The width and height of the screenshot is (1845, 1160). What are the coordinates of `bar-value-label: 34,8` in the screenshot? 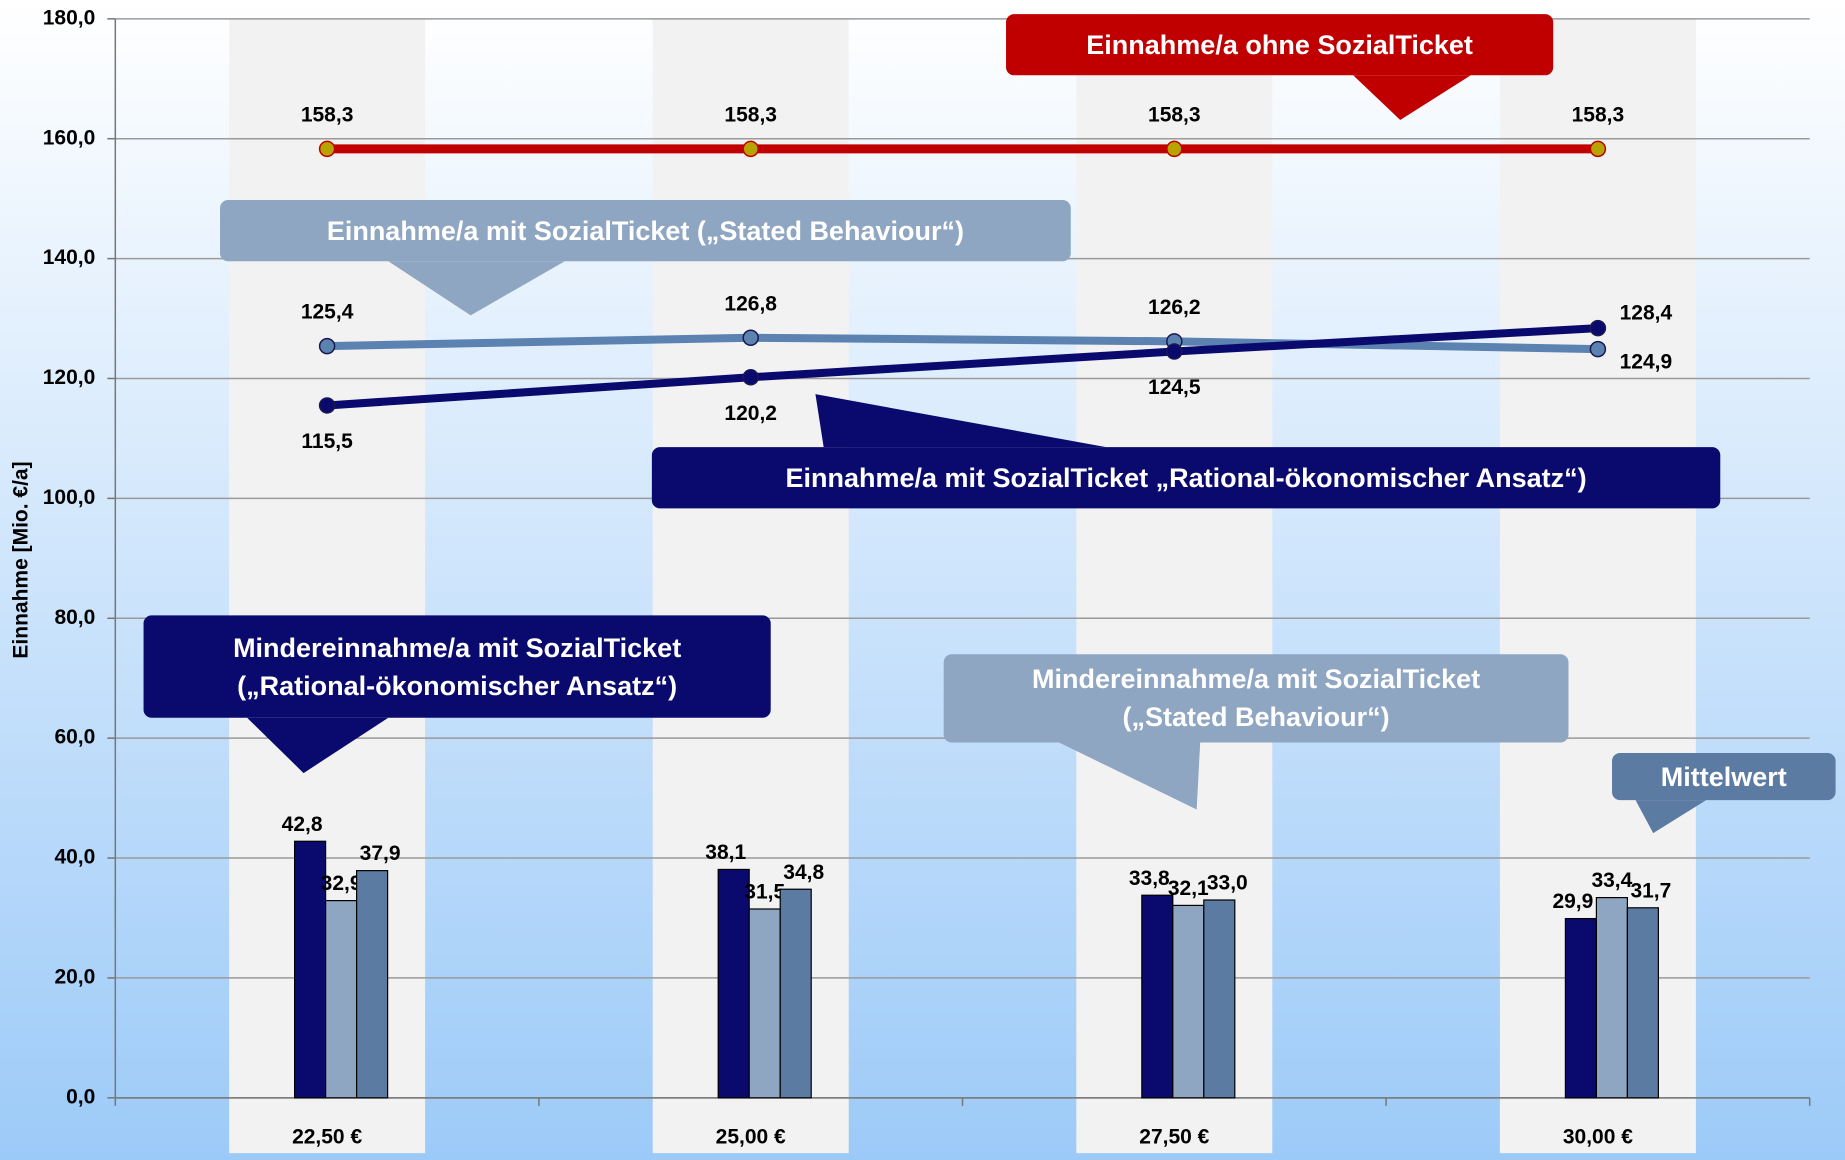 It's located at (803, 872).